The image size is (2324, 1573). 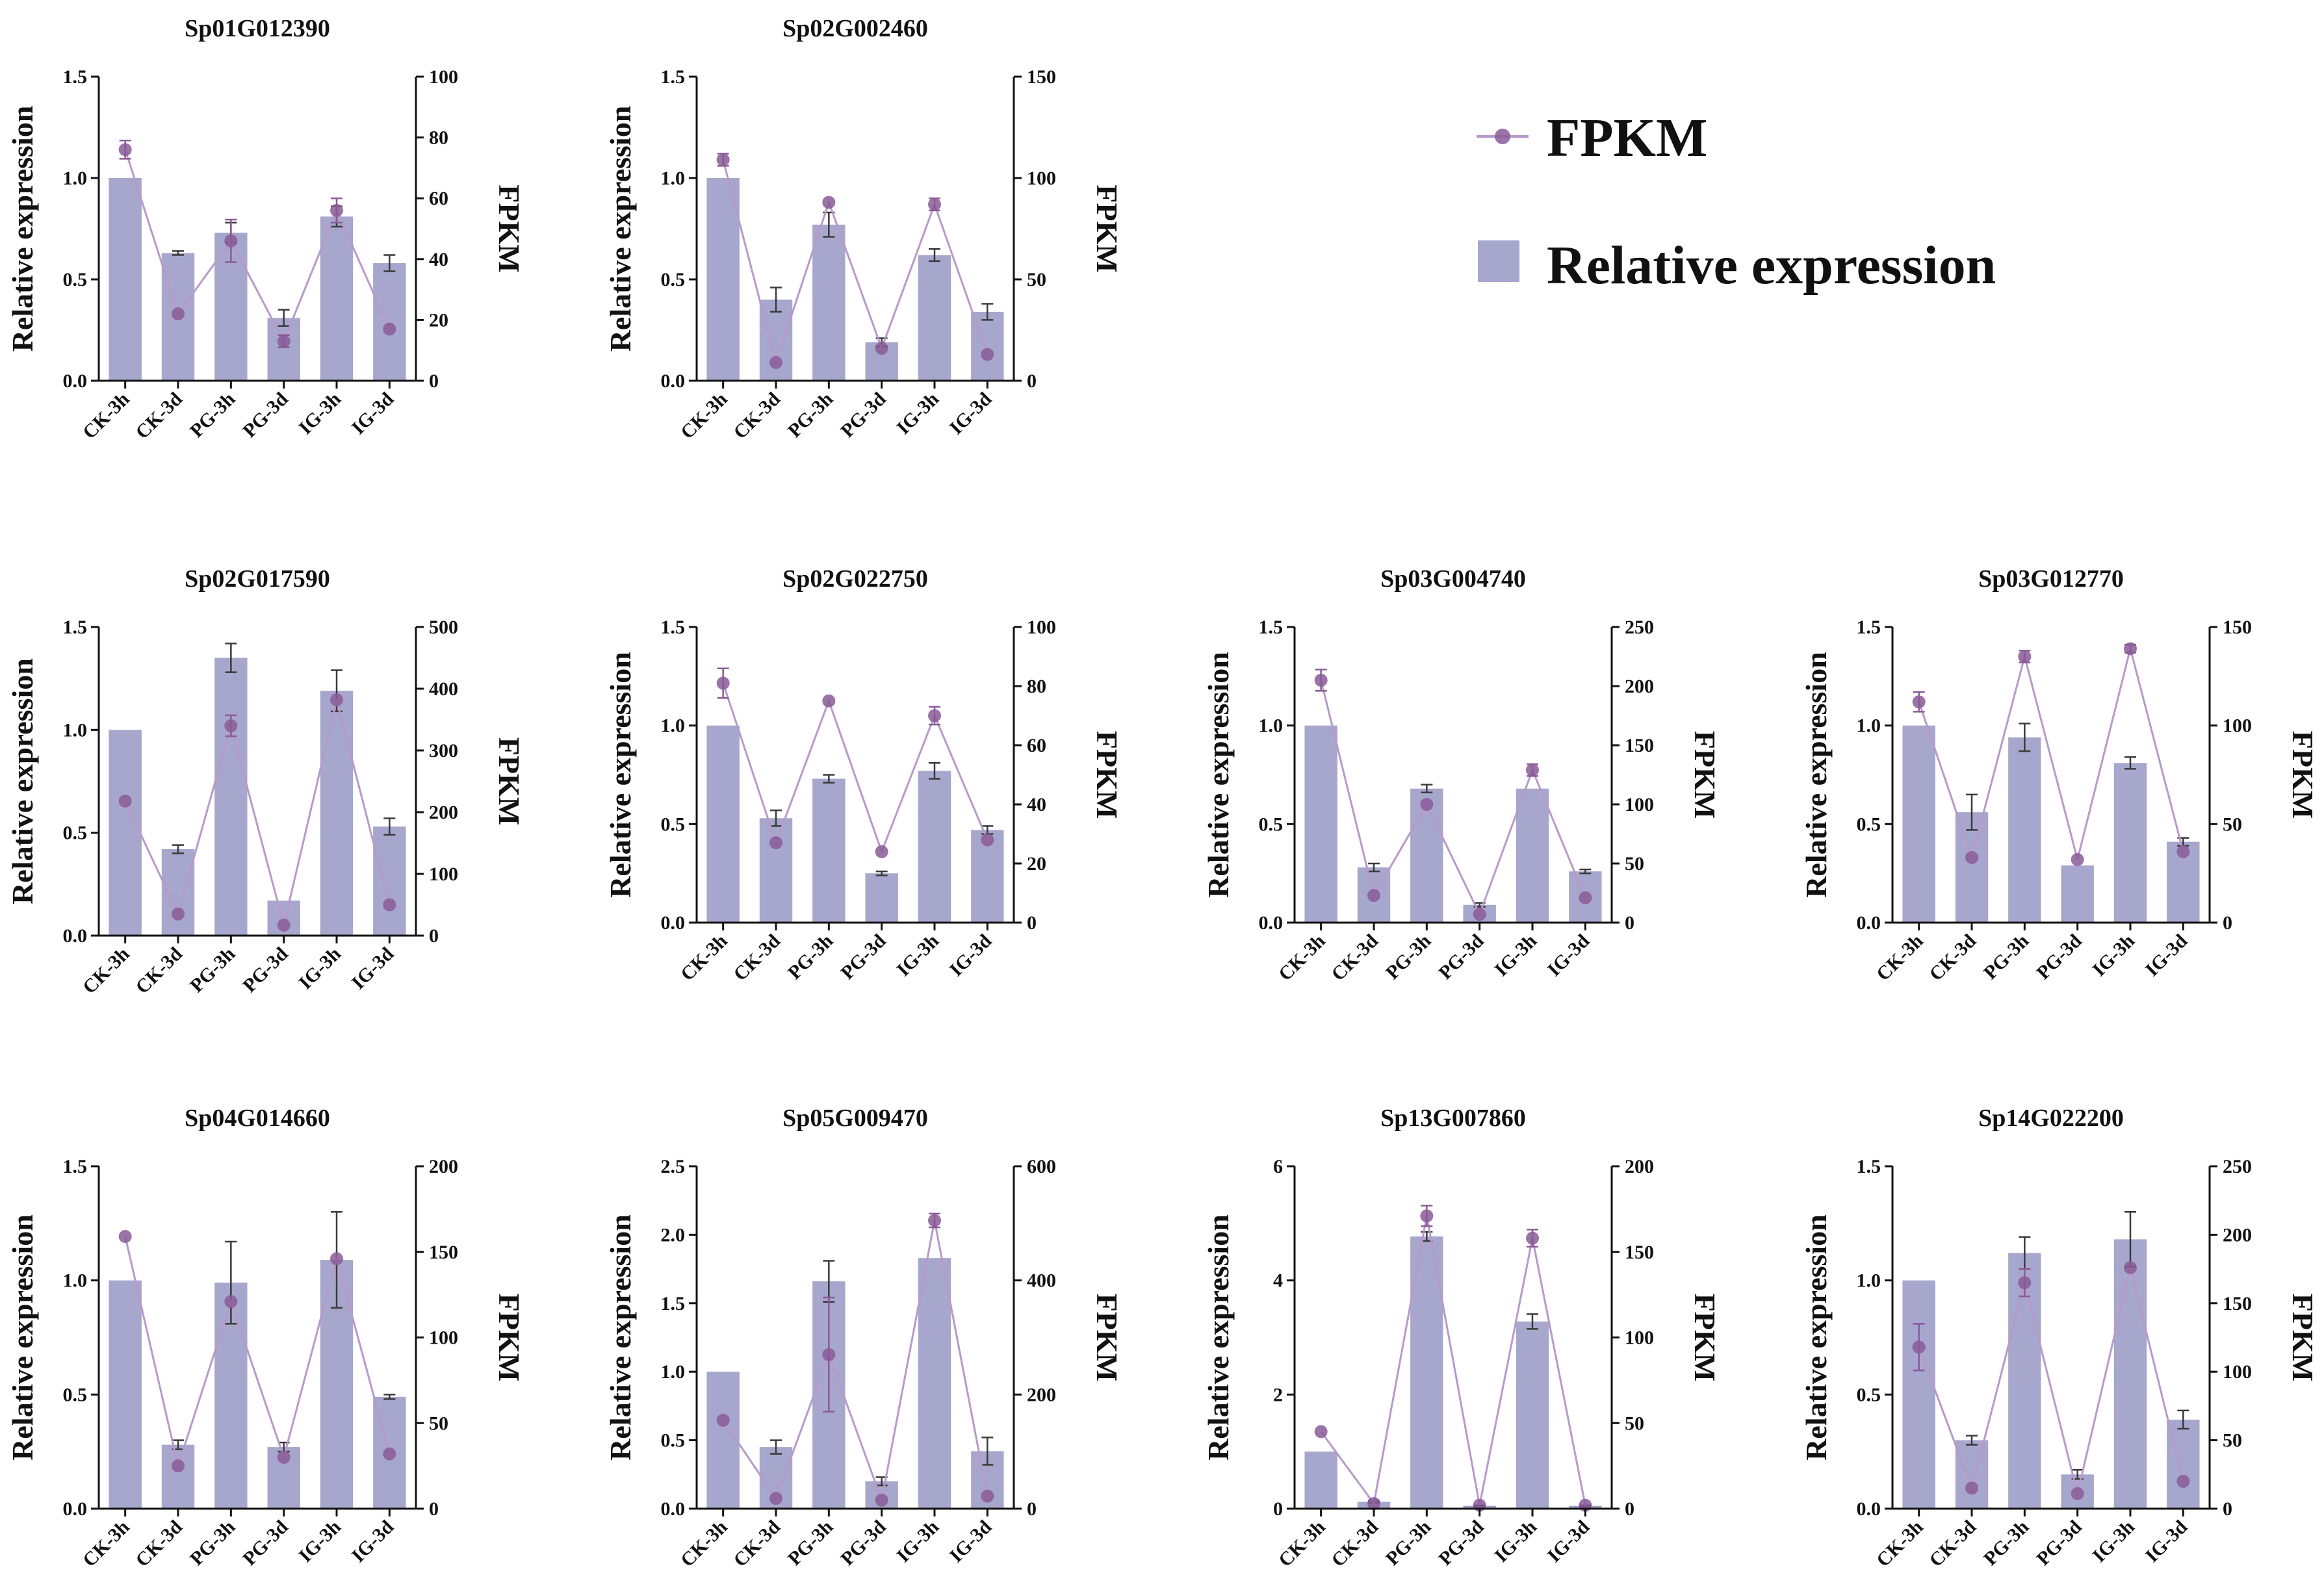 I want to click on chart-title: Sp01G012390, so click(x=257, y=29).